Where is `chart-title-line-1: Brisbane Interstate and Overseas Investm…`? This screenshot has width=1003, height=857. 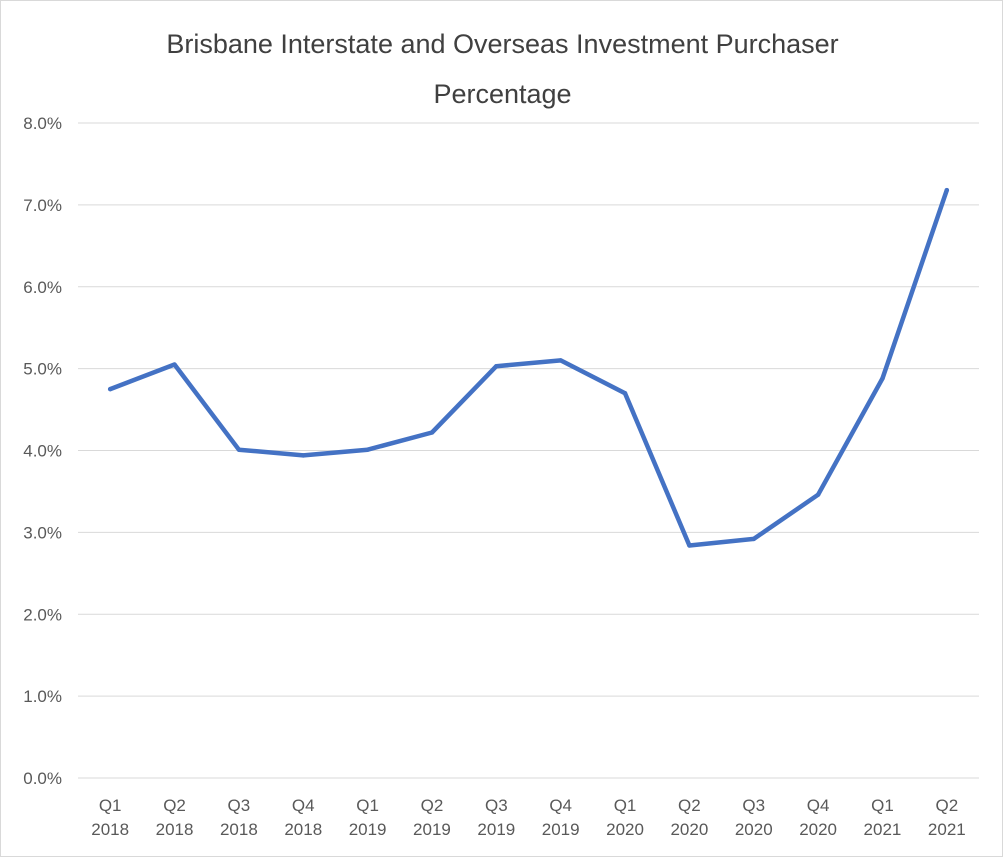 chart-title-line-1: Brisbane Interstate and Overseas Investm… is located at coordinates (502, 44).